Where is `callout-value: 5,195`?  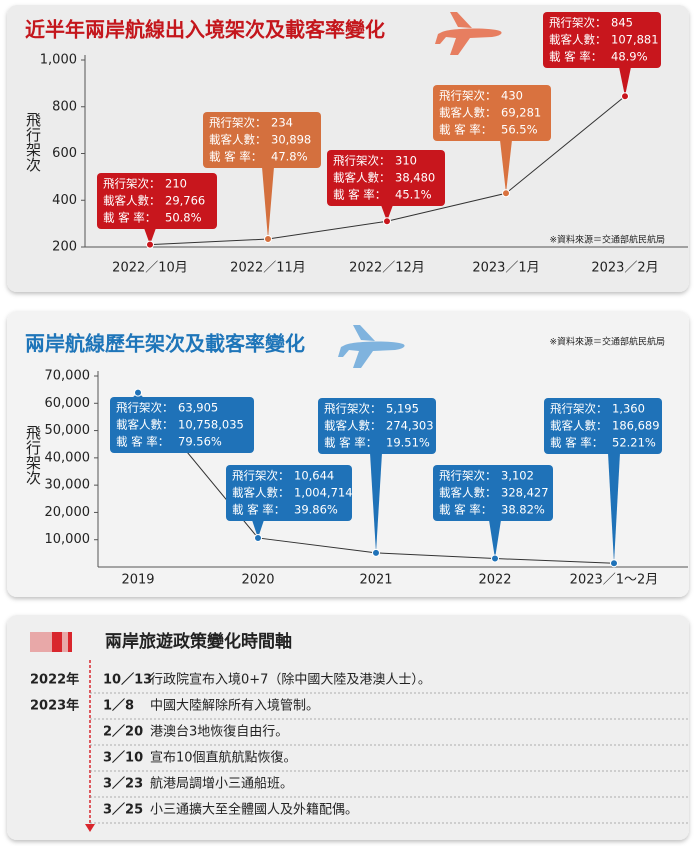 callout-value: 5,195 is located at coordinates (402, 409).